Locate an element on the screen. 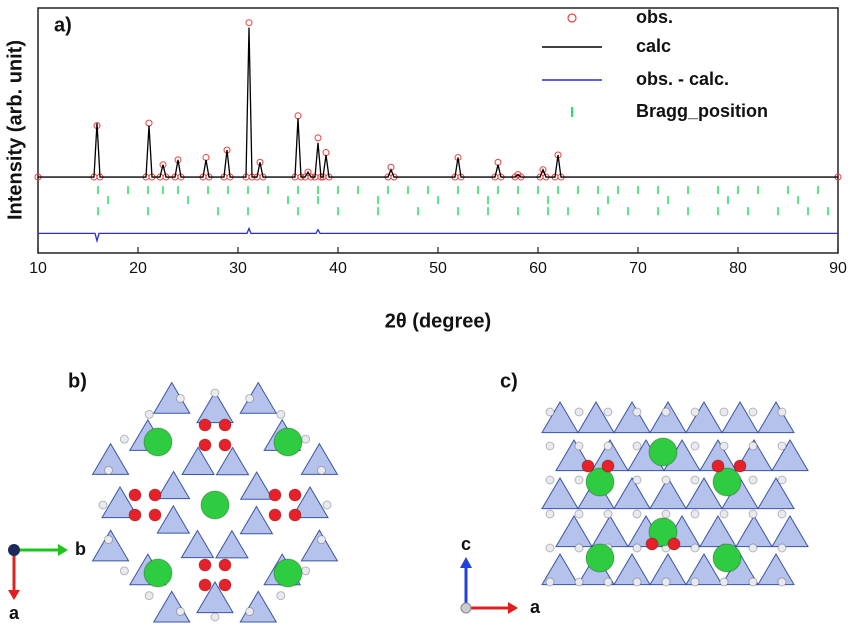 The width and height of the screenshot is (850, 634). x-axis-label: 2θ (degree) is located at coordinates (438, 321).